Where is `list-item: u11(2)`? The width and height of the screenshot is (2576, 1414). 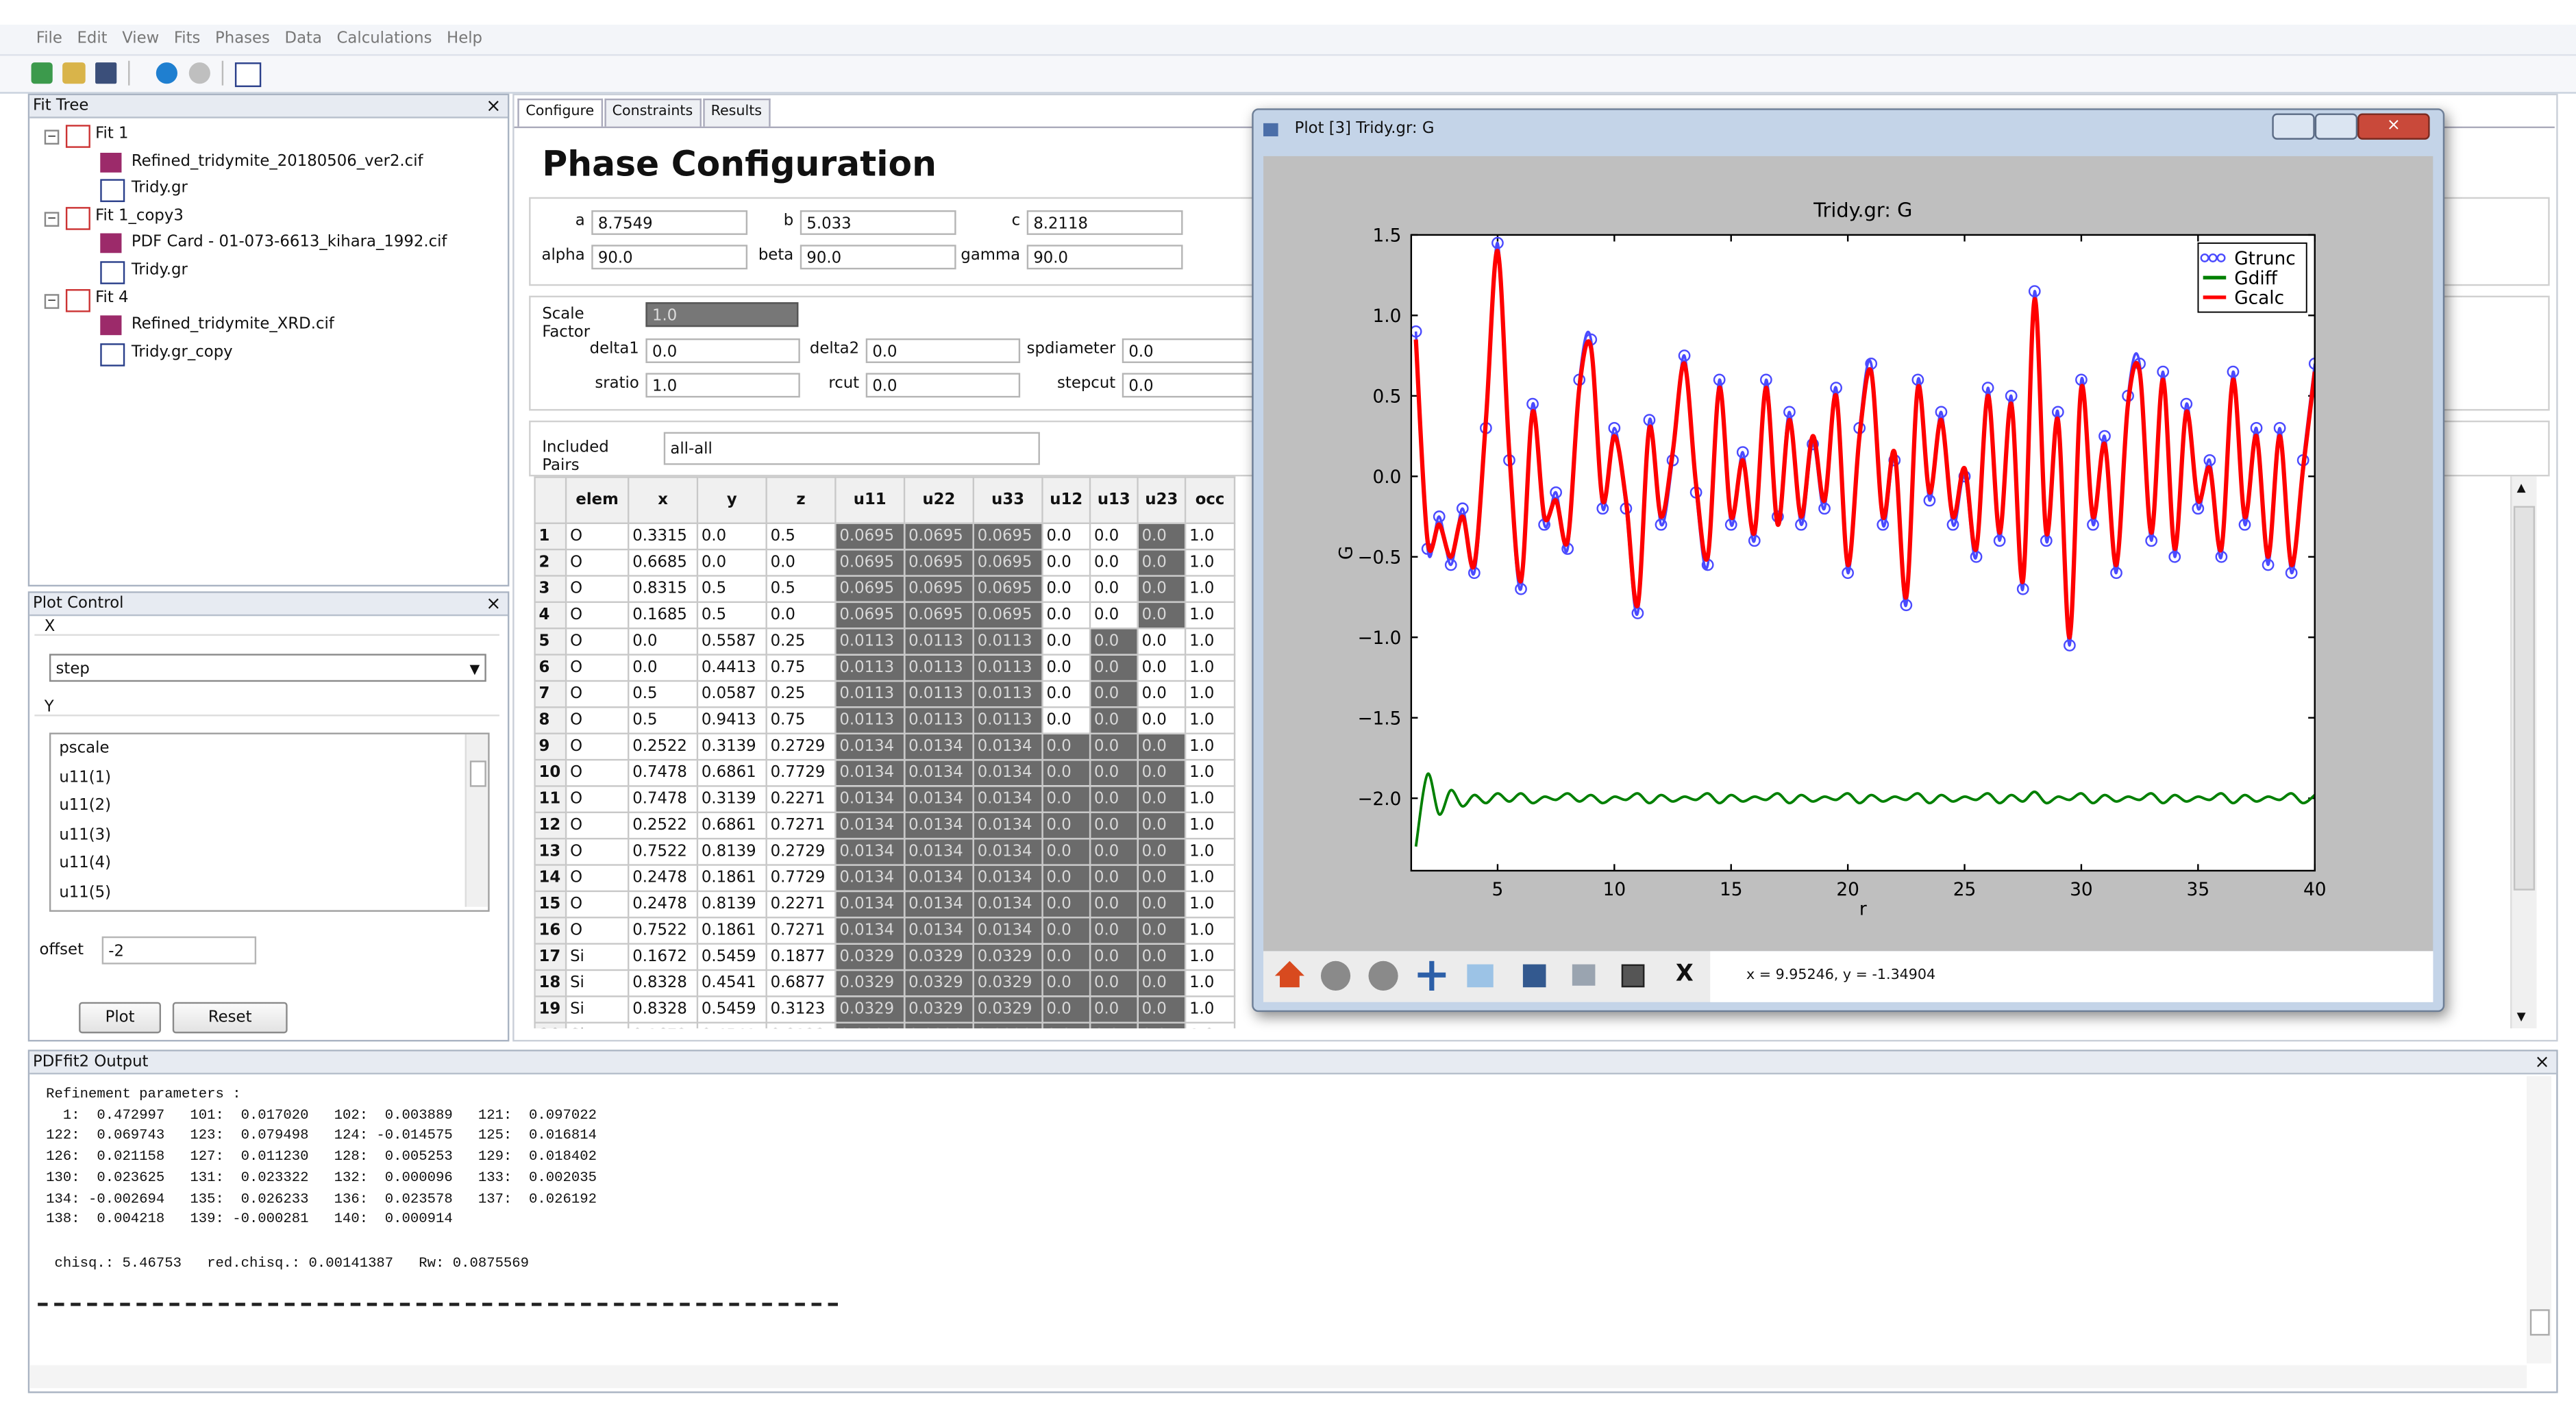
list-item: u11(2) is located at coordinates (85, 806).